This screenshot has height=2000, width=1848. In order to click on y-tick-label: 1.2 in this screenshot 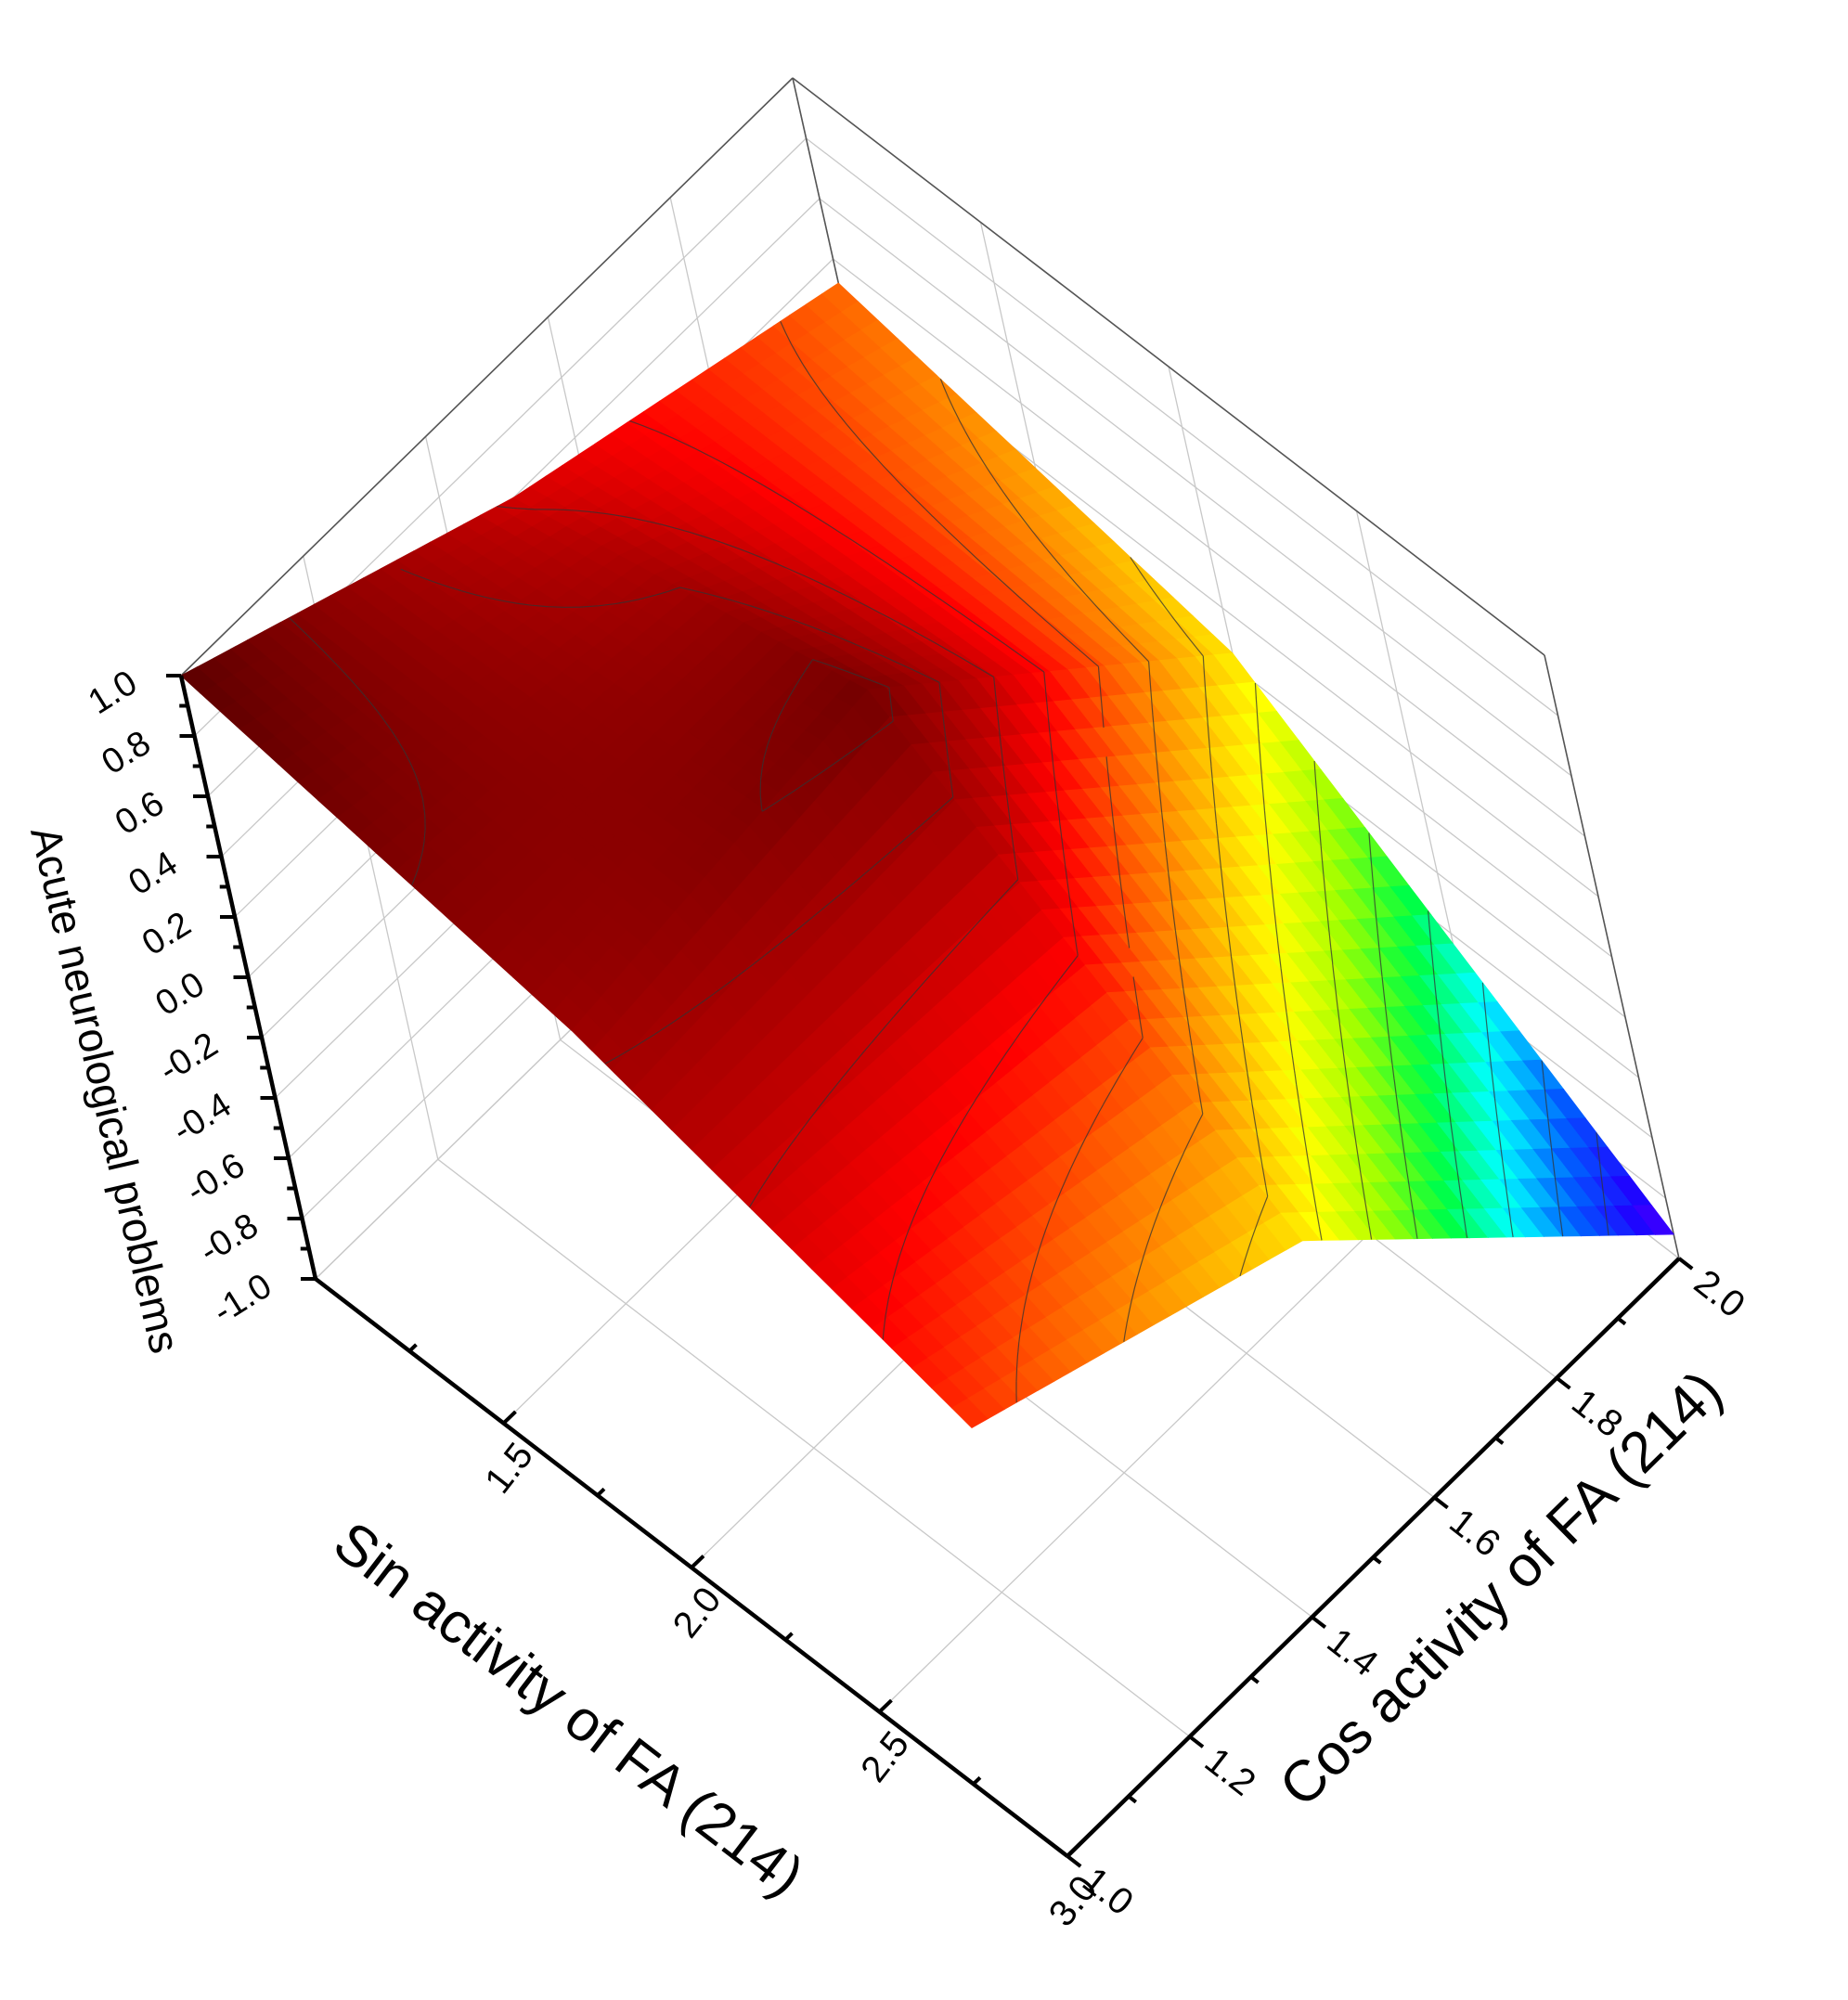, I will do `click(1230, 1772)`.